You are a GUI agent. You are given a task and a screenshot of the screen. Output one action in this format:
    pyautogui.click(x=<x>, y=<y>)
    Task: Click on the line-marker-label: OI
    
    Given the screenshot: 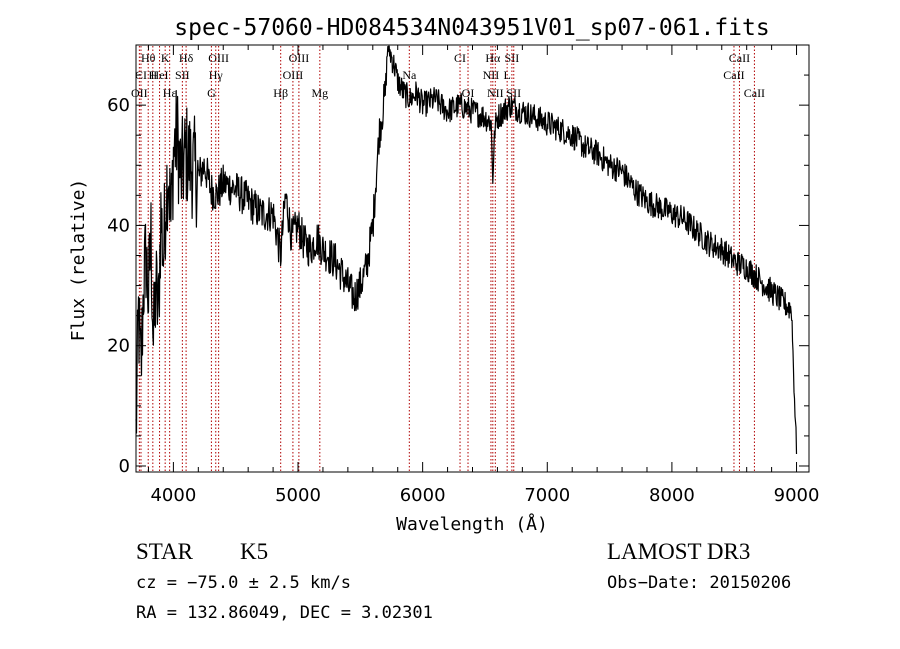 What is the action you would take?
    pyautogui.click(x=468, y=93)
    